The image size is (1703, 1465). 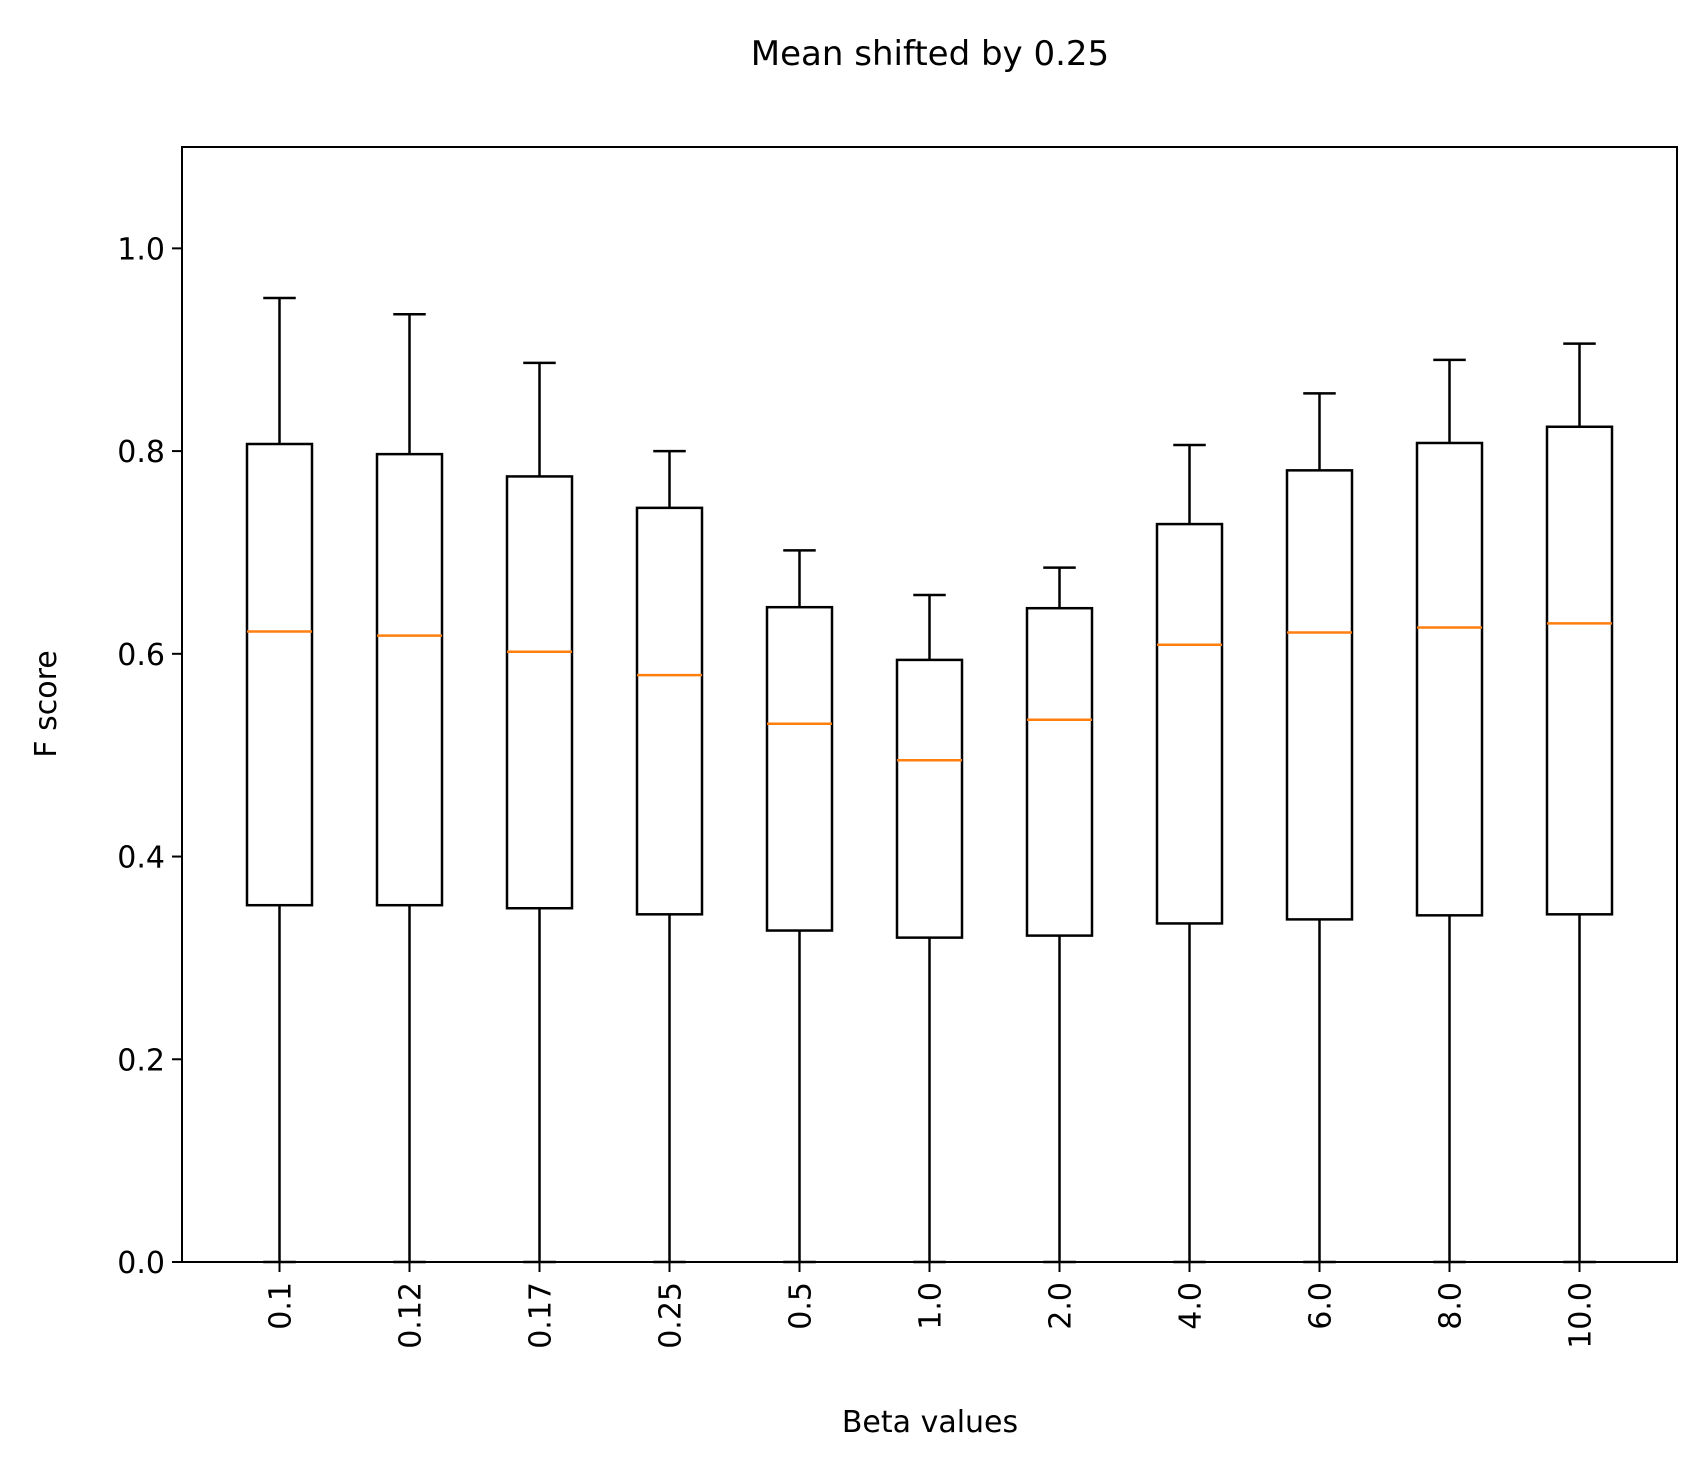 I want to click on y-tick-label: 0.2, so click(x=141, y=1060).